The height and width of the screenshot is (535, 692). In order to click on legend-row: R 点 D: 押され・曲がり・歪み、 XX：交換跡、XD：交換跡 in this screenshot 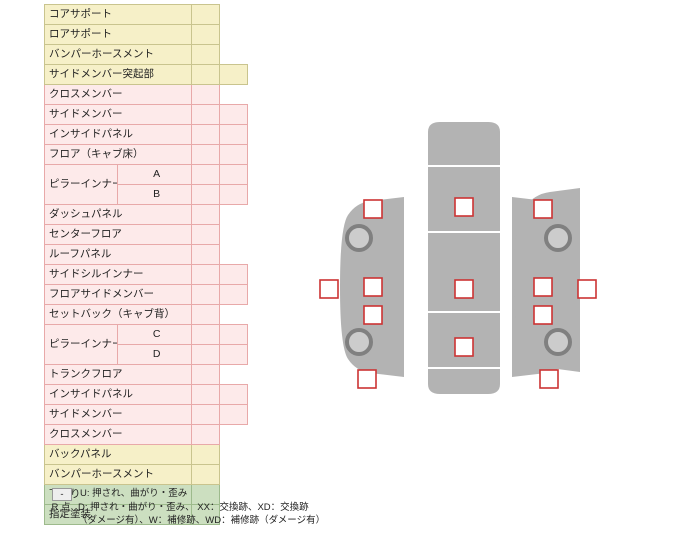, I will do `click(244, 507)`.